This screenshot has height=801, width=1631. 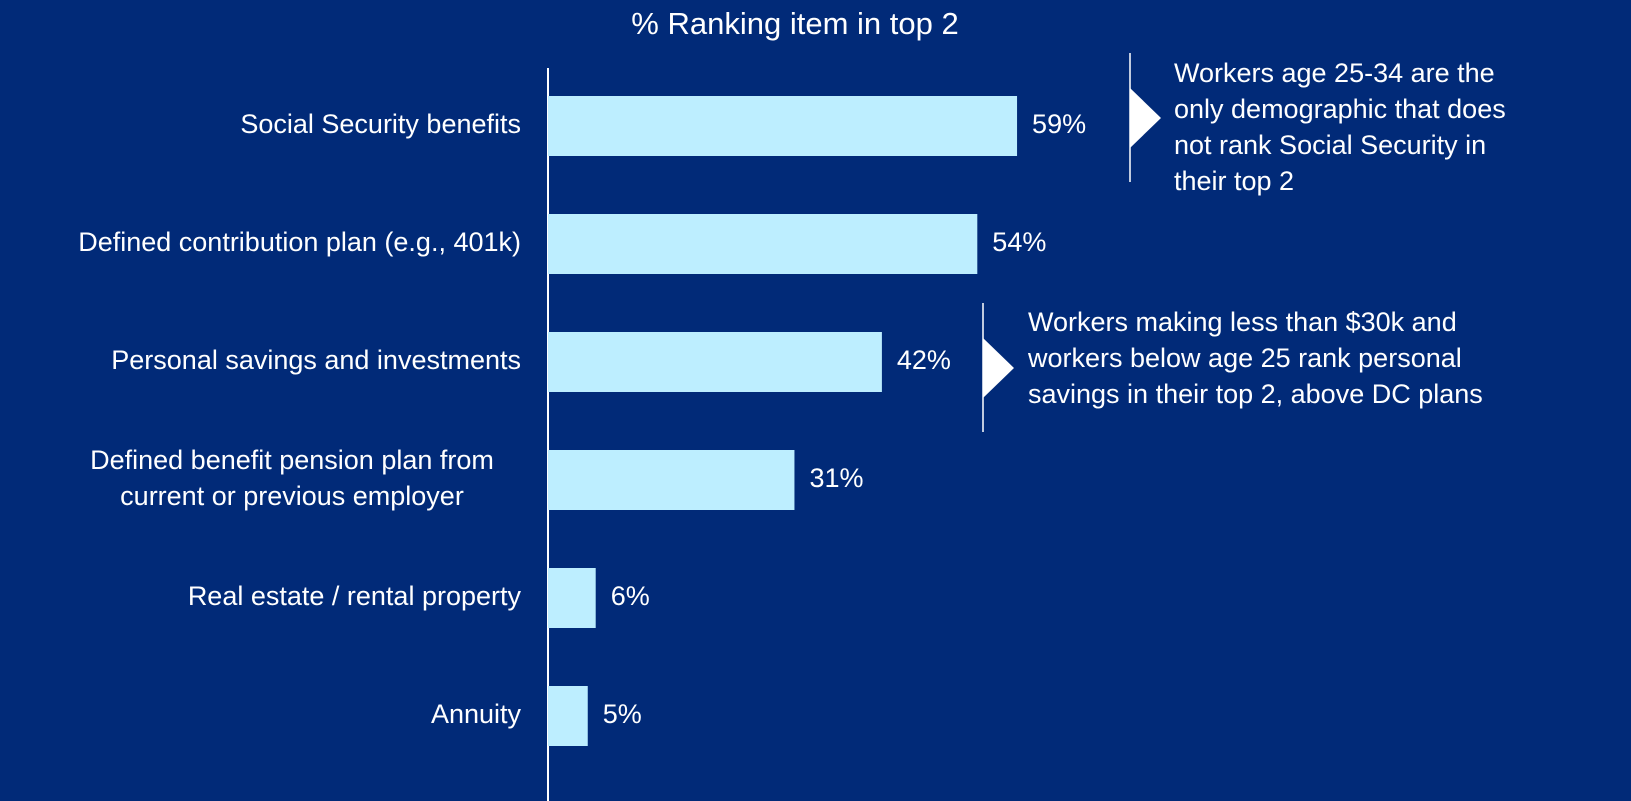 I want to click on category-label: Social Security benefits, so click(x=380, y=124).